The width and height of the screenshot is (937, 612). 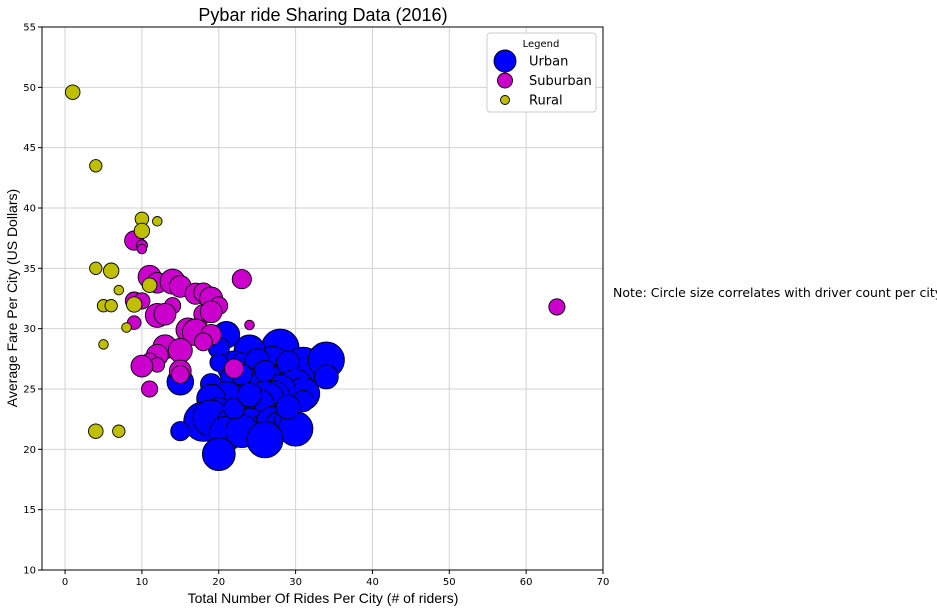 What do you see at coordinates (560, 81) in the screenshot?
I see `legend-label-suburban: Suburban` at bounding box center [560, 81].